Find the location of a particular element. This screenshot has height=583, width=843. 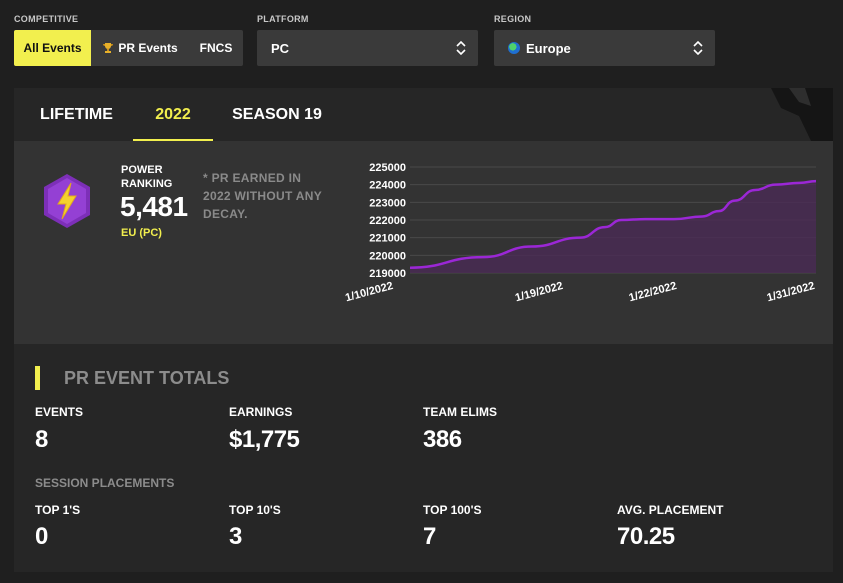

period-tabs: LIFETIME 2022 SEASON 19 is located at coordinates (423, 114).